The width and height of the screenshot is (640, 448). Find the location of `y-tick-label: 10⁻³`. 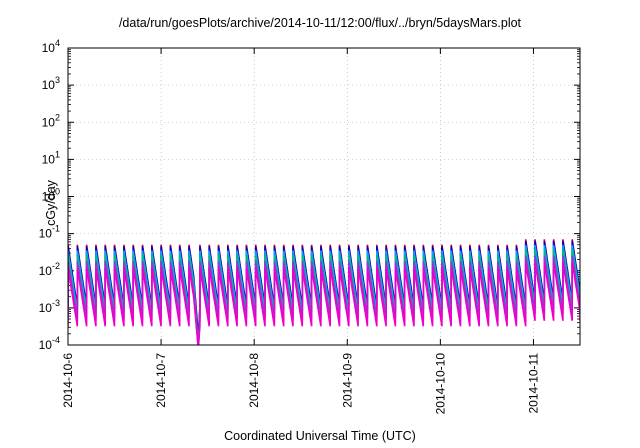

y-tick-label: 10⁻³ is located at coordinates (49, 306).